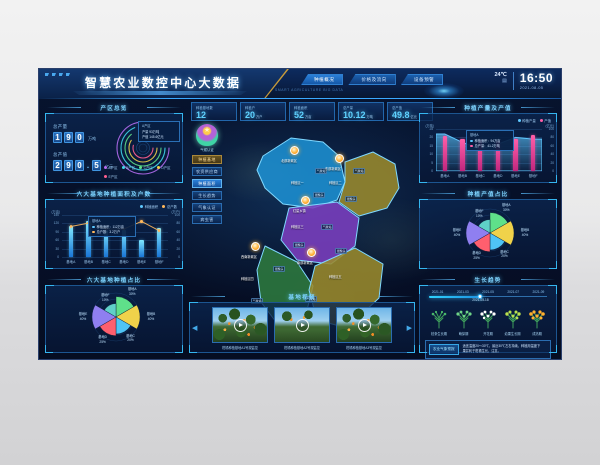  What do you see at coordinates (250, 108) in the screenshot?
I see `stat-label: 种植户` at bounding box center [250, 108].